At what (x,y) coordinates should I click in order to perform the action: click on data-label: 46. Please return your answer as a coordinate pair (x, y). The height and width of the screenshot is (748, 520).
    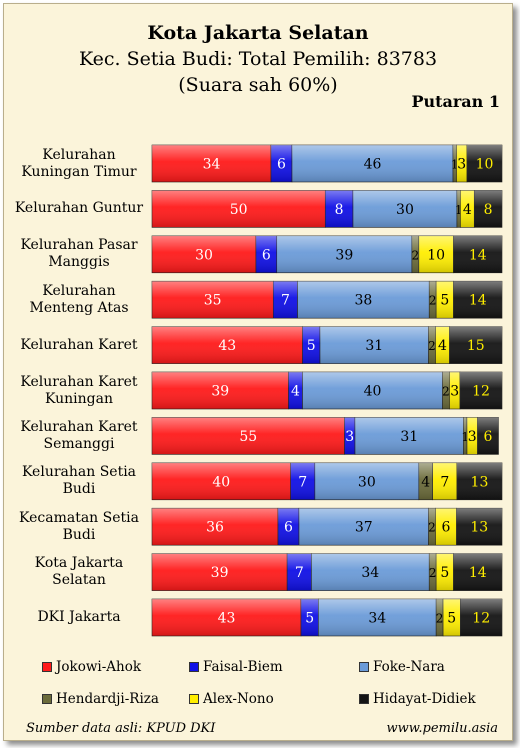
    Looking at the image, I should click on (373, 165).